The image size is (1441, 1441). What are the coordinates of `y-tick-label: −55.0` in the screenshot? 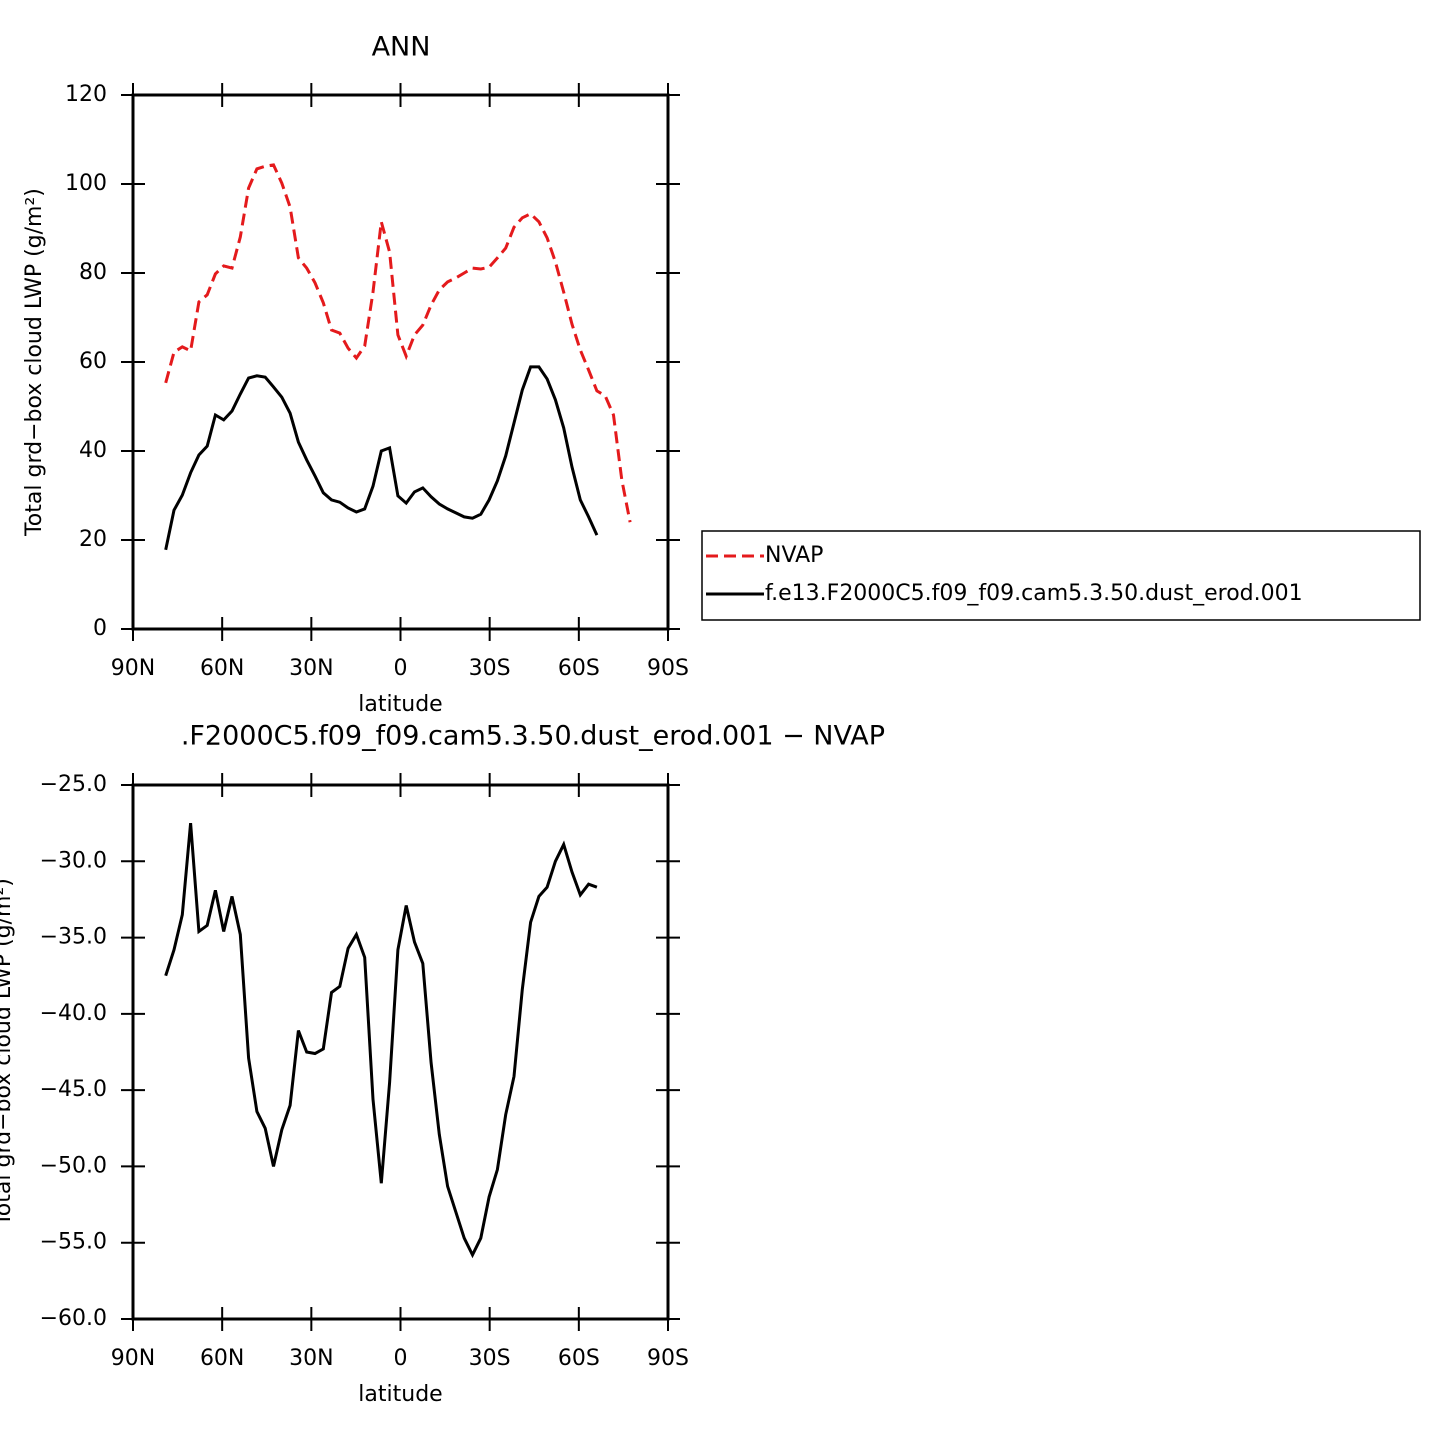 It's located at (73, 1242).